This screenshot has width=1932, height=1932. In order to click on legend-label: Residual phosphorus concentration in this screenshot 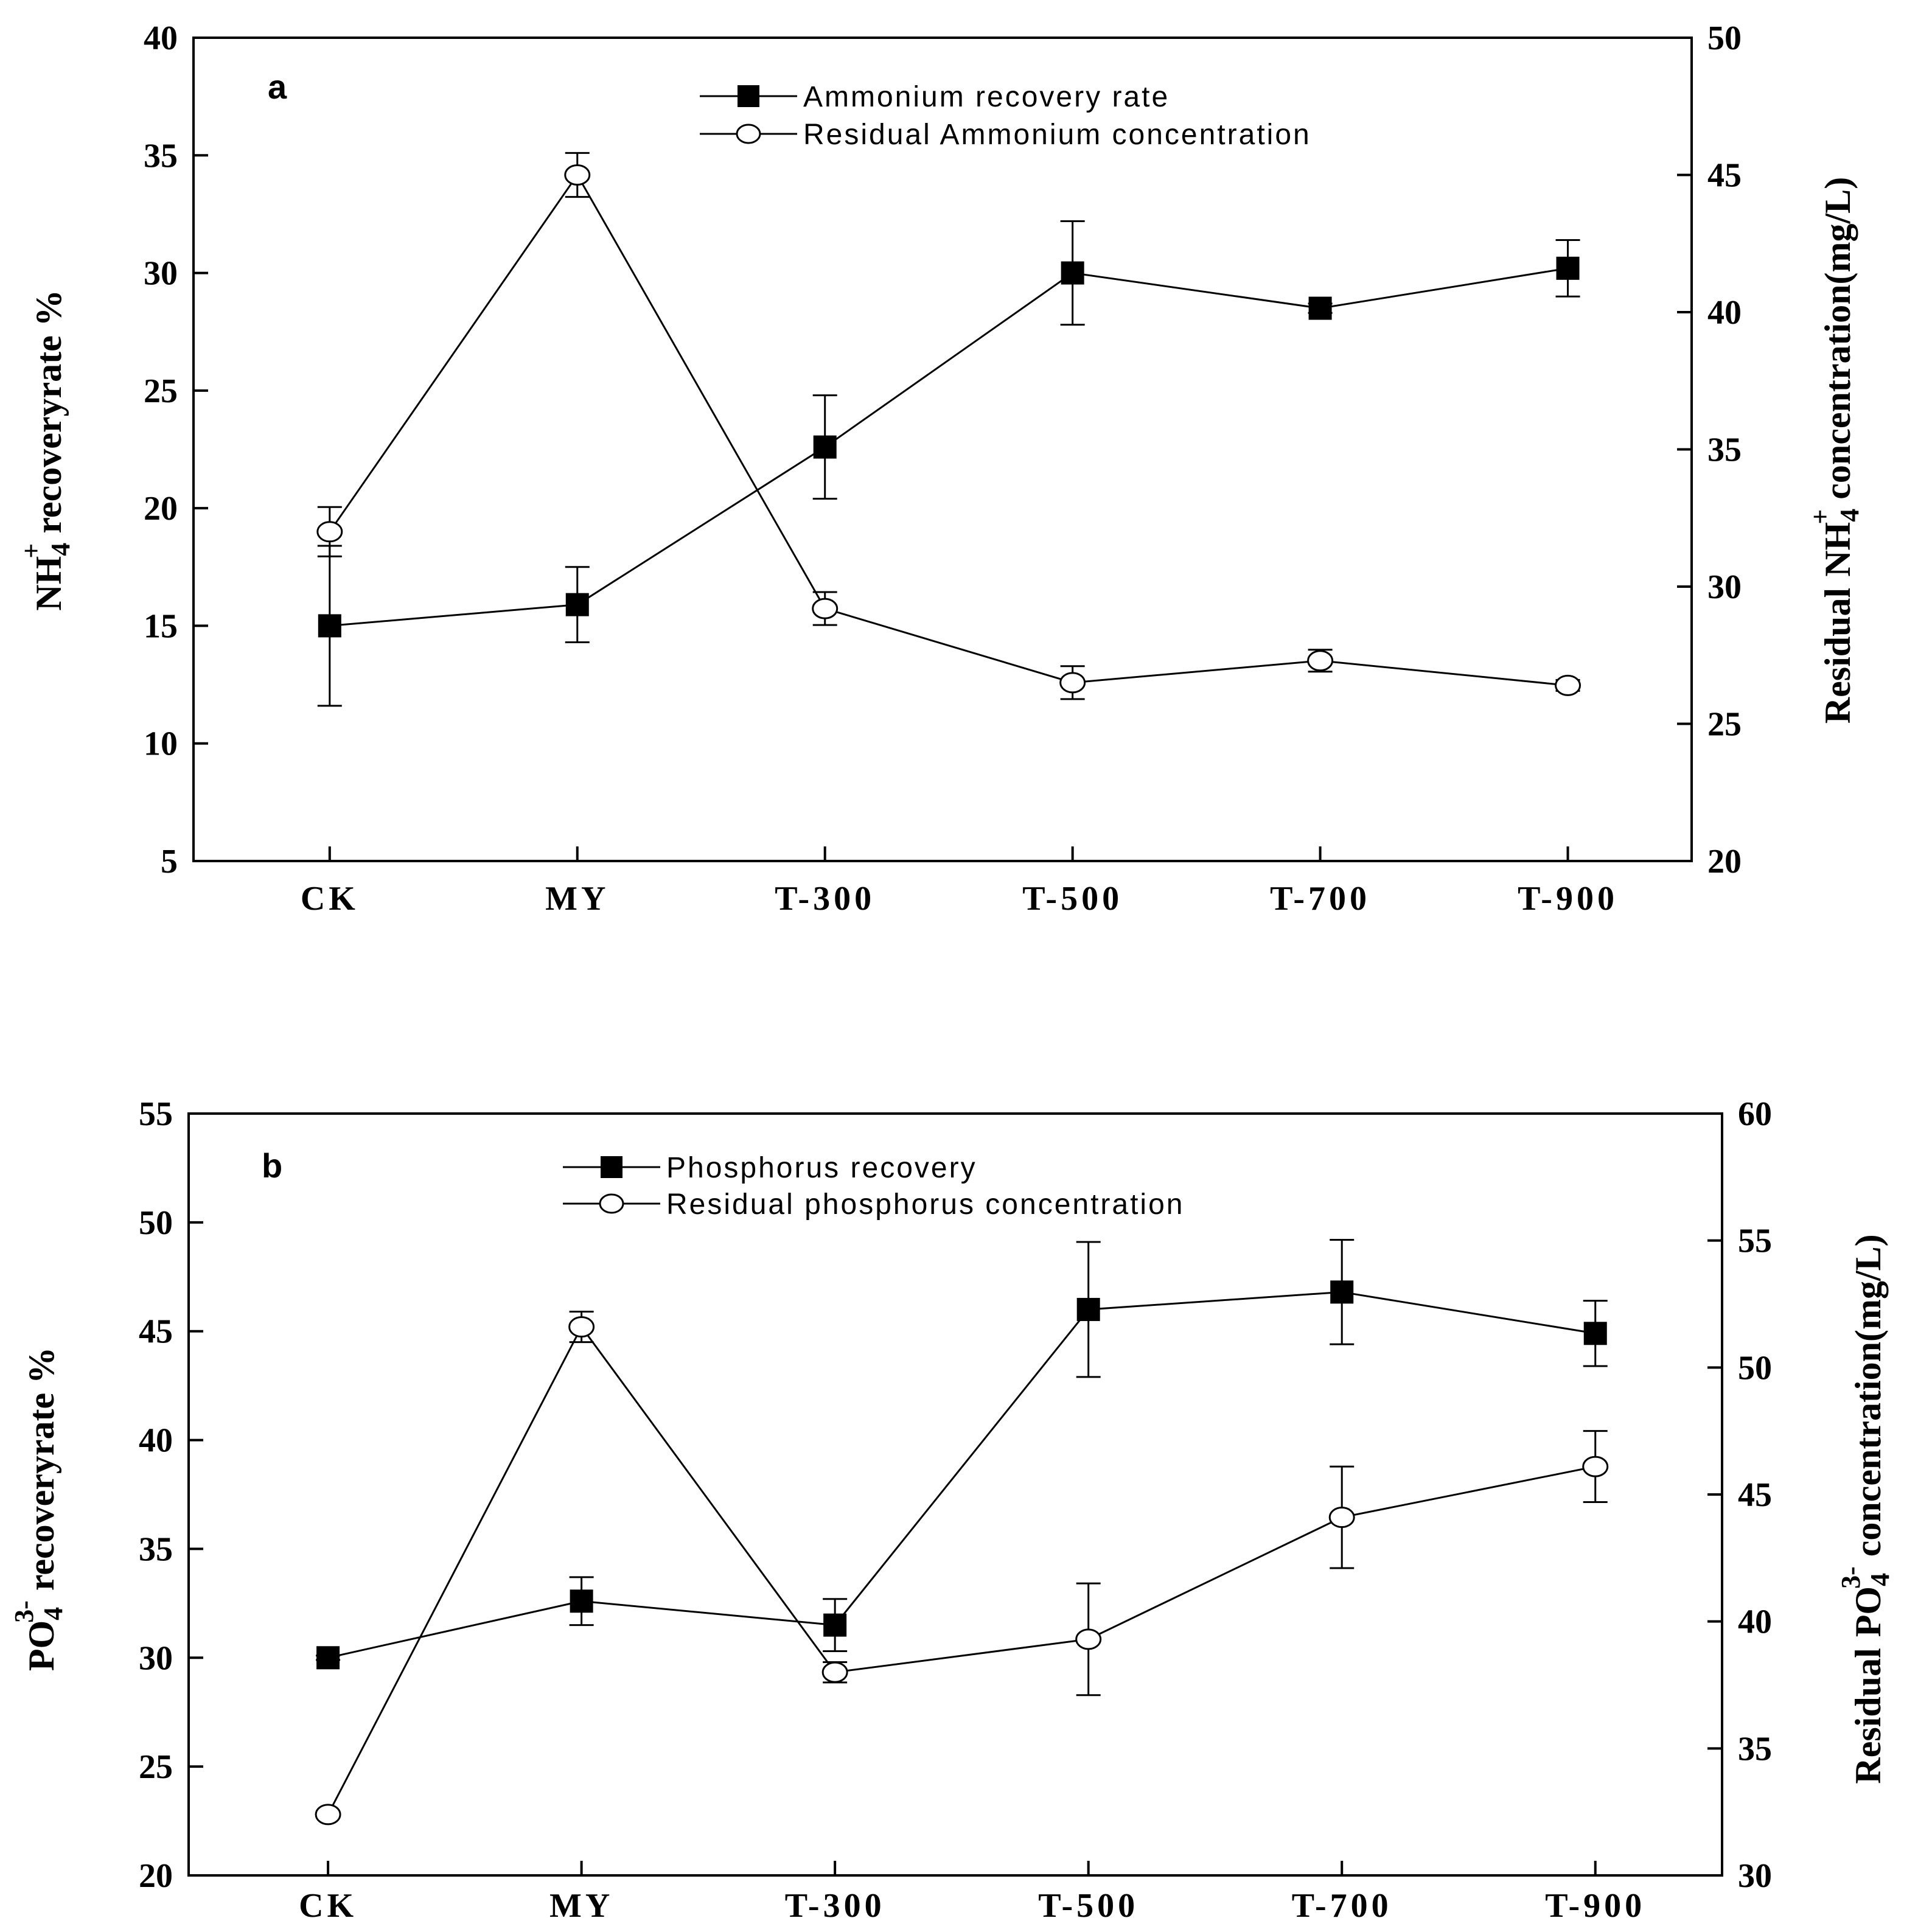, I will do `click(925, 1204)`.